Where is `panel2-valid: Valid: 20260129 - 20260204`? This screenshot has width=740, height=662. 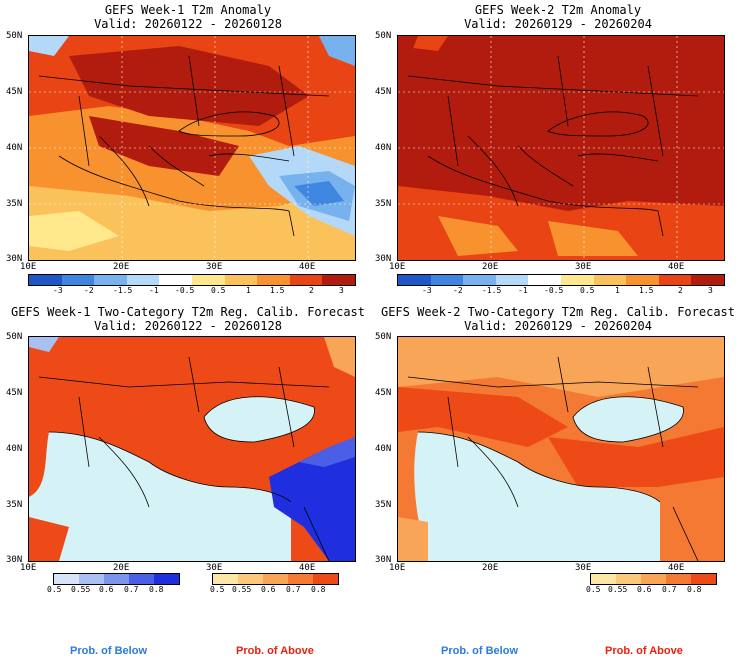 panel2-valid: Valid: 20260129 - 20260204 is located at coordinates (558, 24).